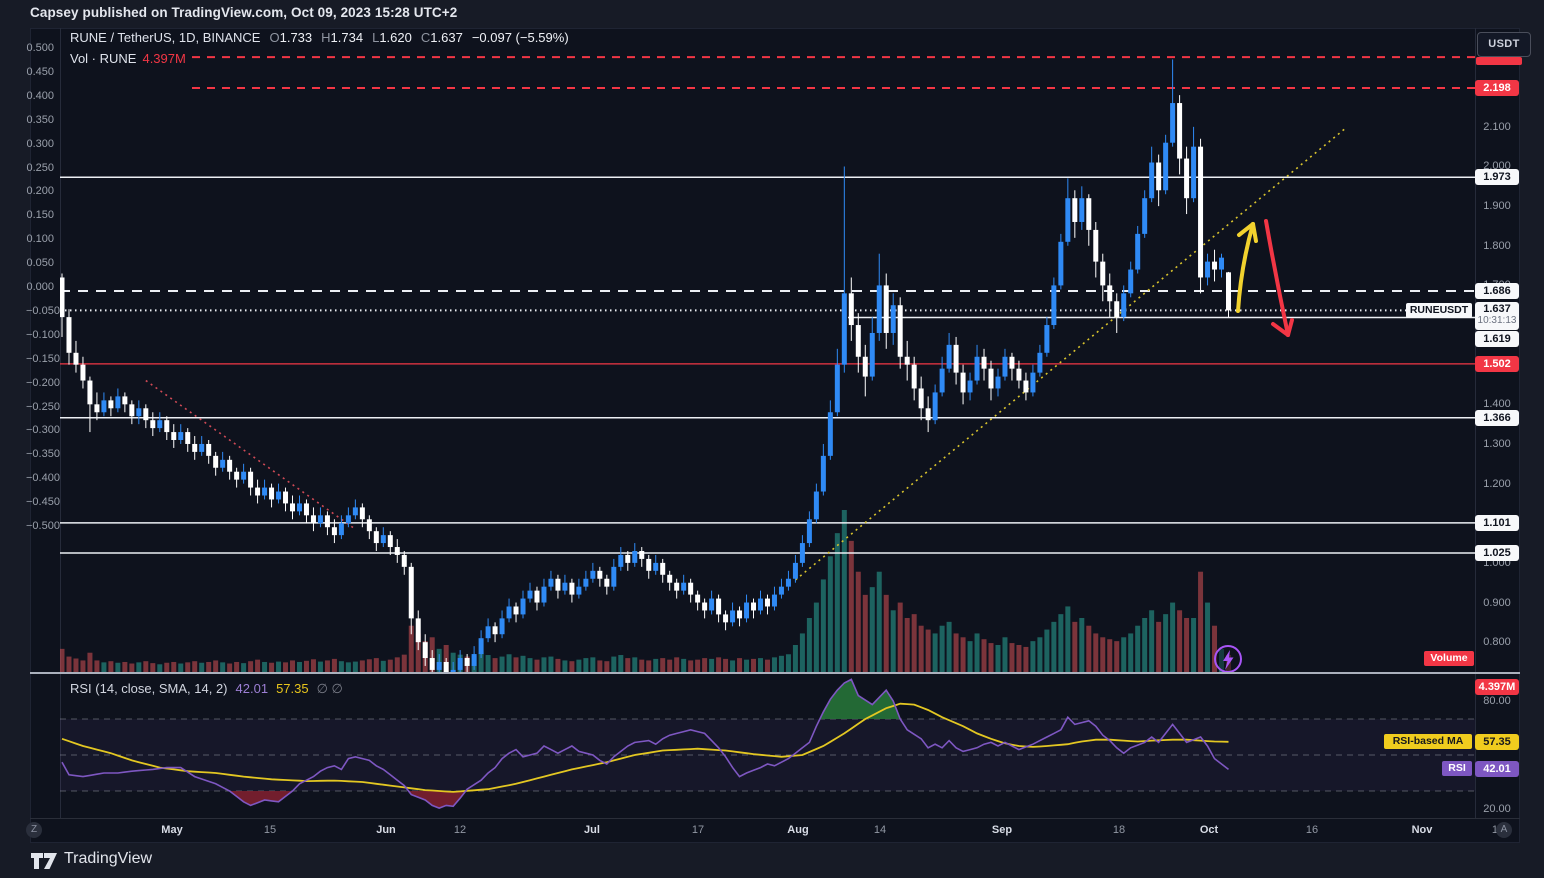 The width and height of the screenshot is (1544, 878). Describe the element at coordinates (1497, 701) in the screenshot. I see `rsi-axis-tick: 80.00` at that location.